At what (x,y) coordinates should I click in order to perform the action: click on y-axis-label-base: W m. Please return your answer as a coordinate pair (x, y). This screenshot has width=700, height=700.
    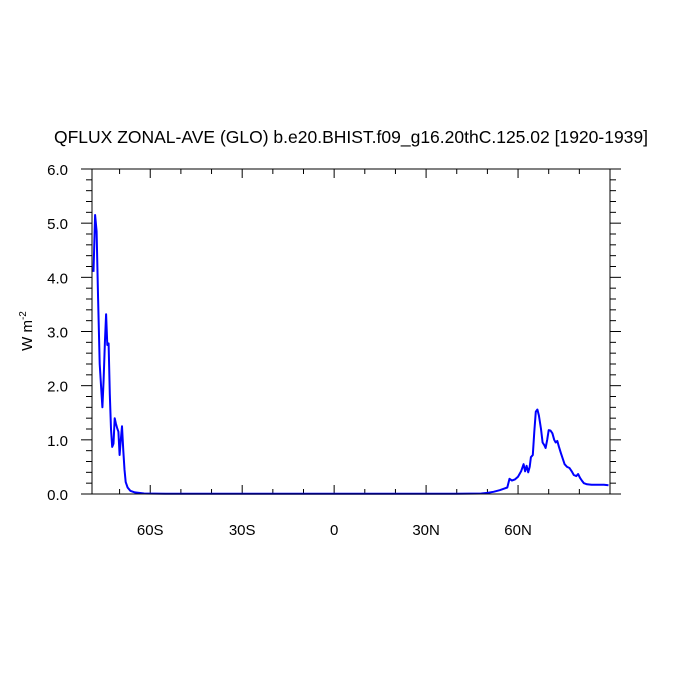
    Looking at the image, I should click on (27, 335).